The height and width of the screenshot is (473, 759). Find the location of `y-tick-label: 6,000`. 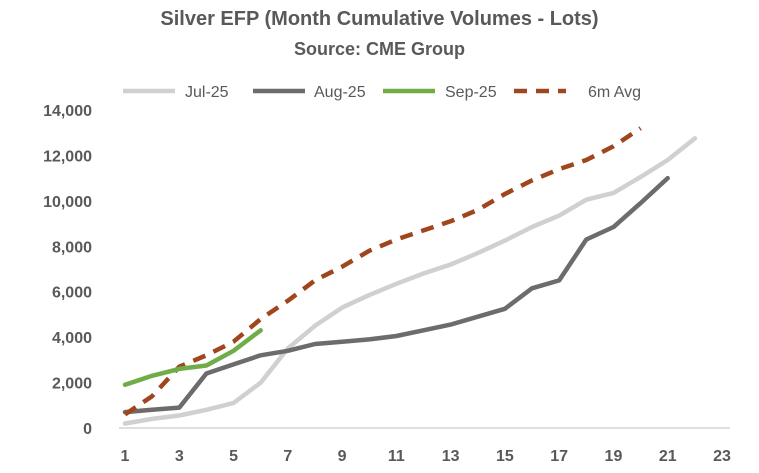

y-tick-label: 6,000 is located at coordinates (72, 293).